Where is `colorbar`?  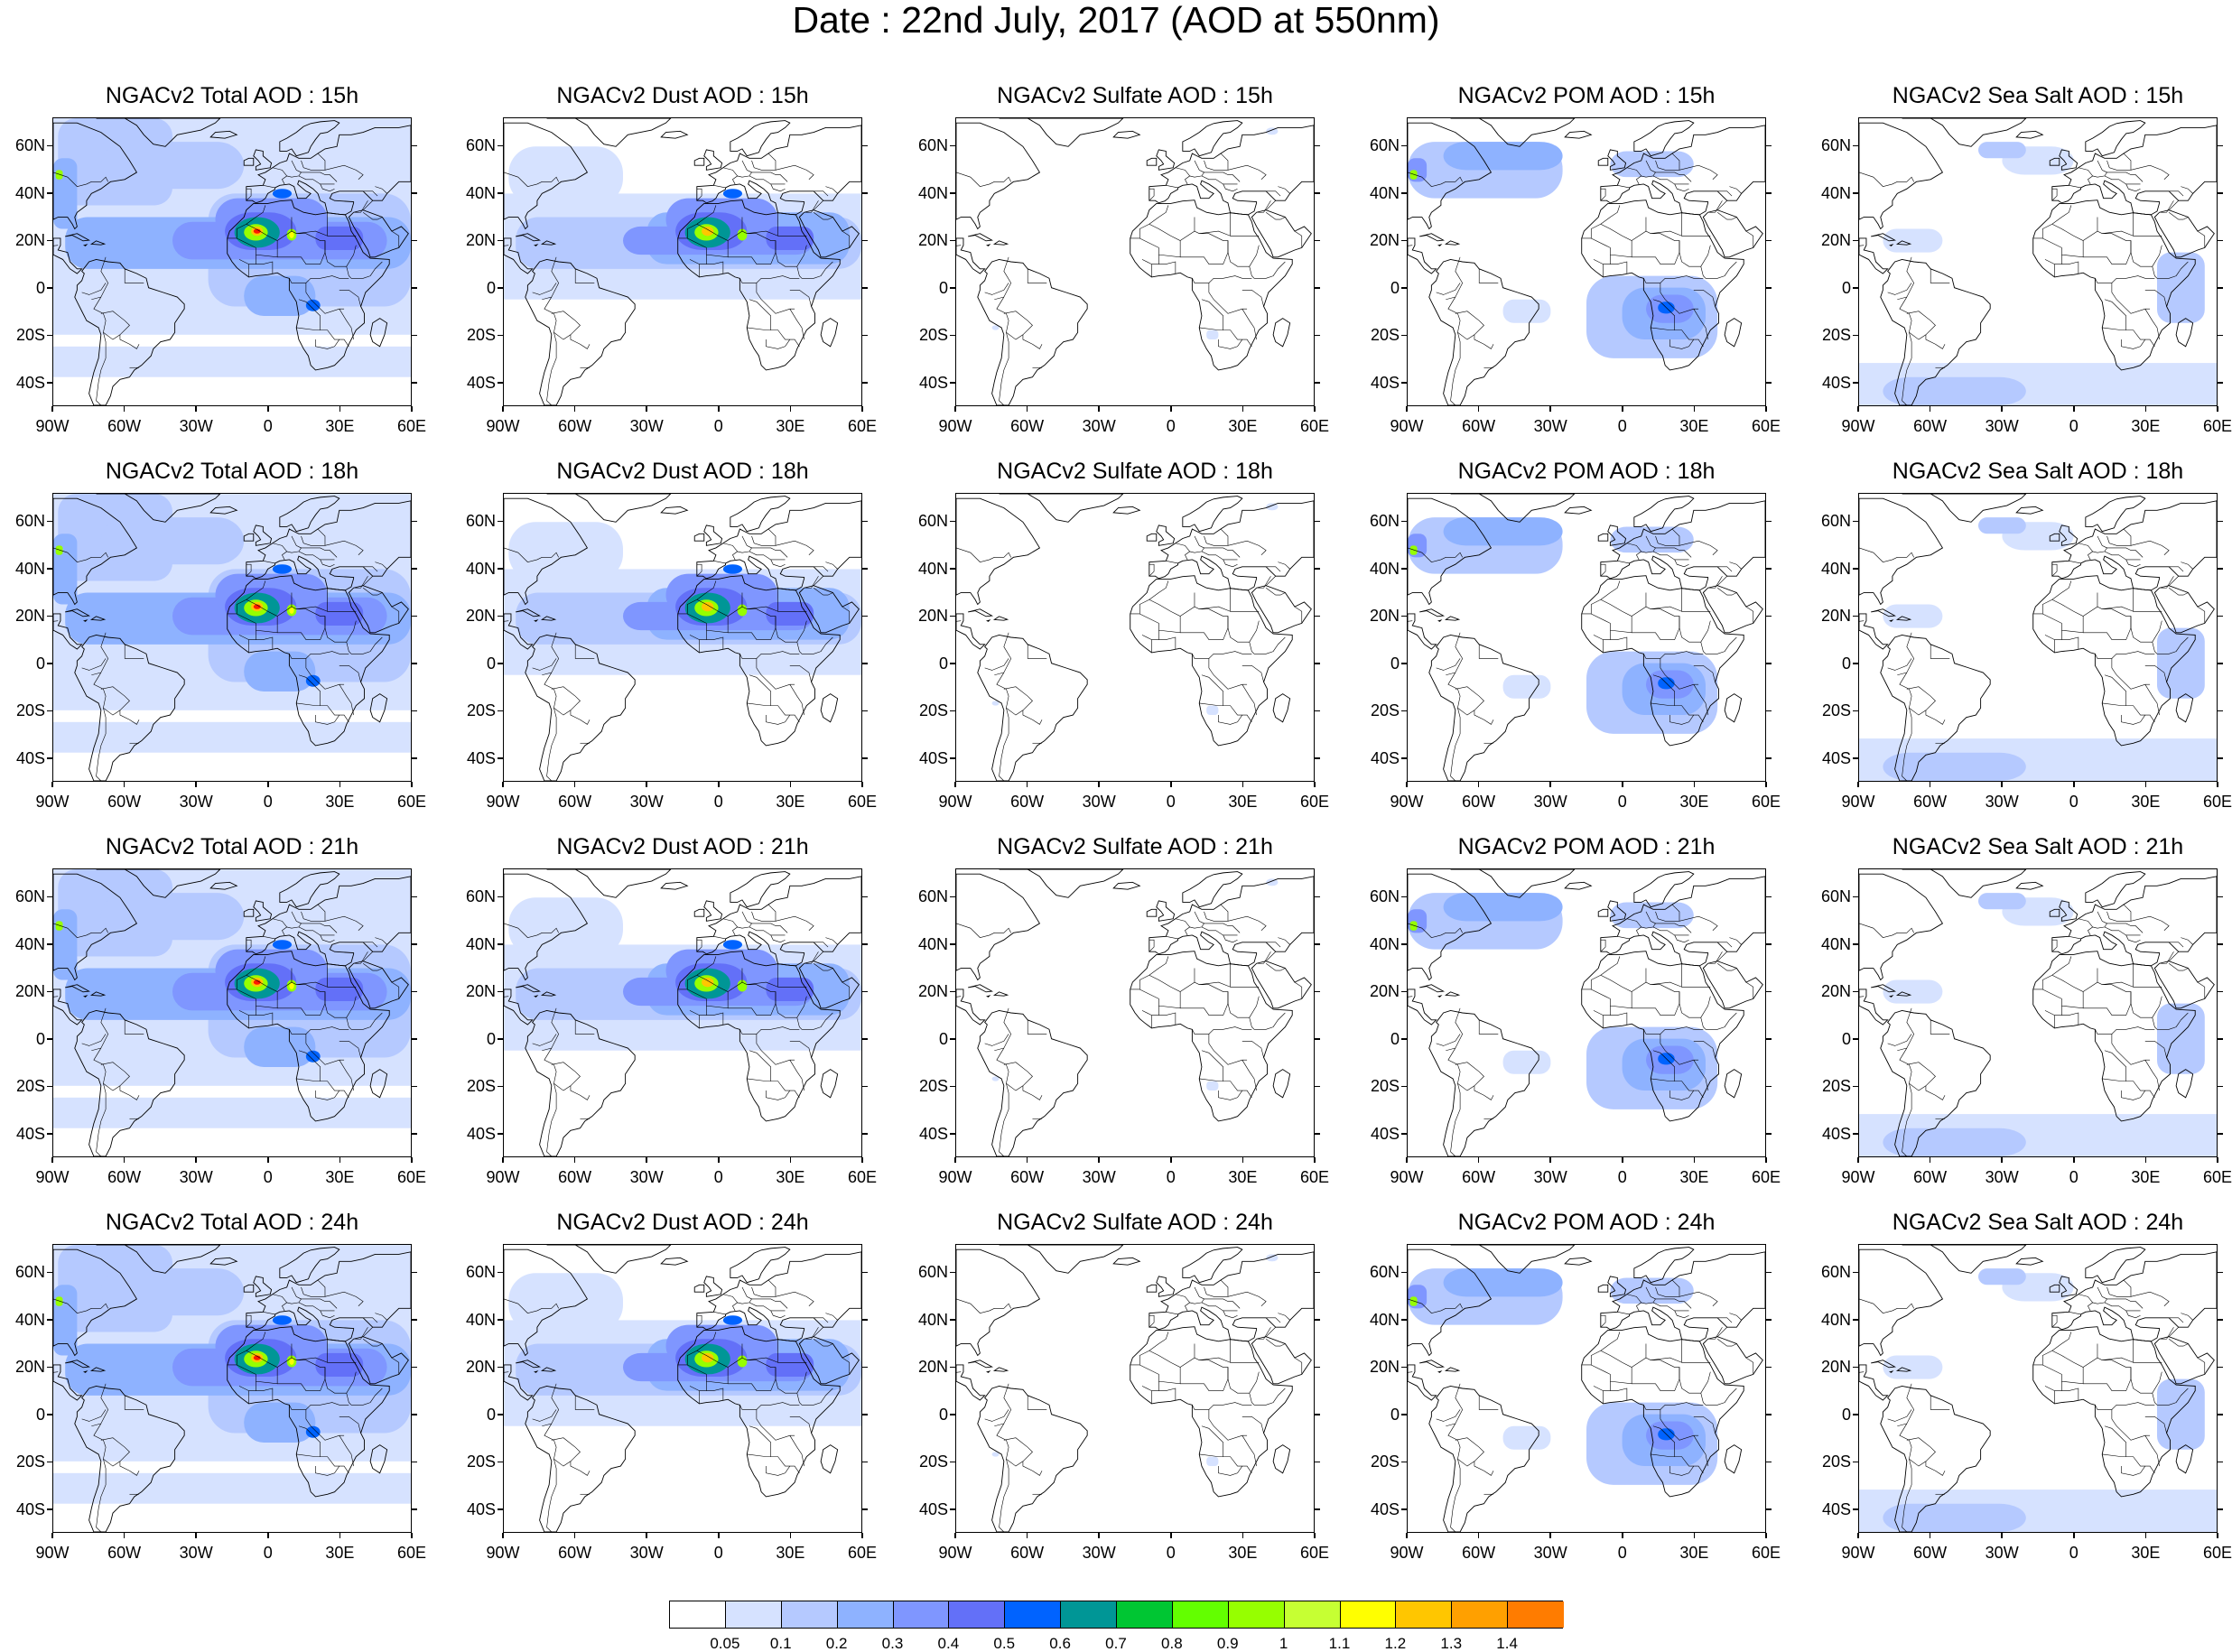
colorbar is located at coordinates (1116, 1615).